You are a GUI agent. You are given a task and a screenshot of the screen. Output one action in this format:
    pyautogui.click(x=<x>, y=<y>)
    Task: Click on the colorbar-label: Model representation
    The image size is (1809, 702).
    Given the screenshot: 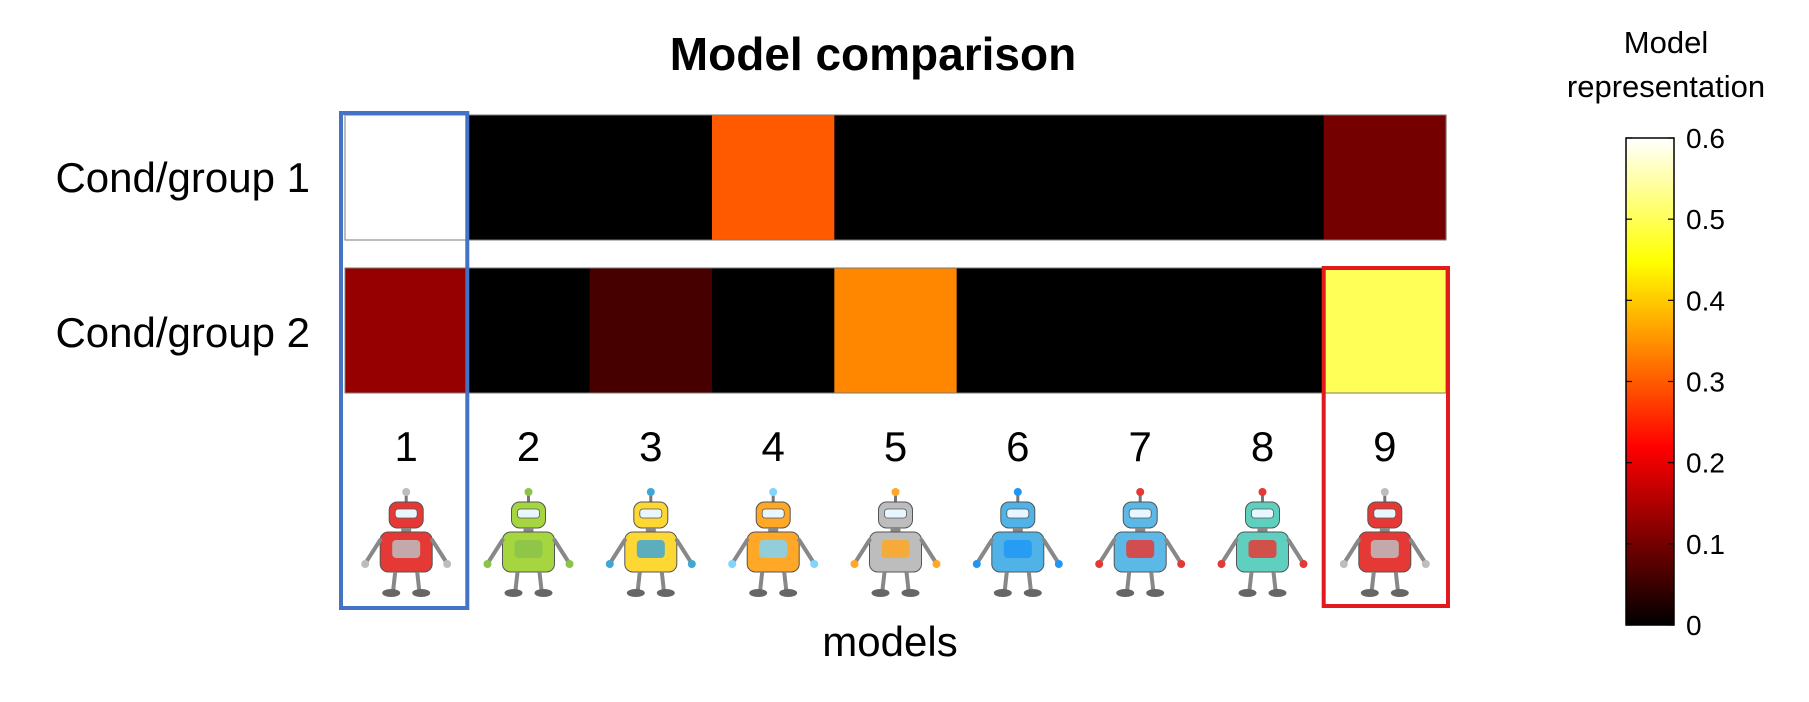 What is the action you would take?
    pyautogui.click(x=1666, y=64)
    